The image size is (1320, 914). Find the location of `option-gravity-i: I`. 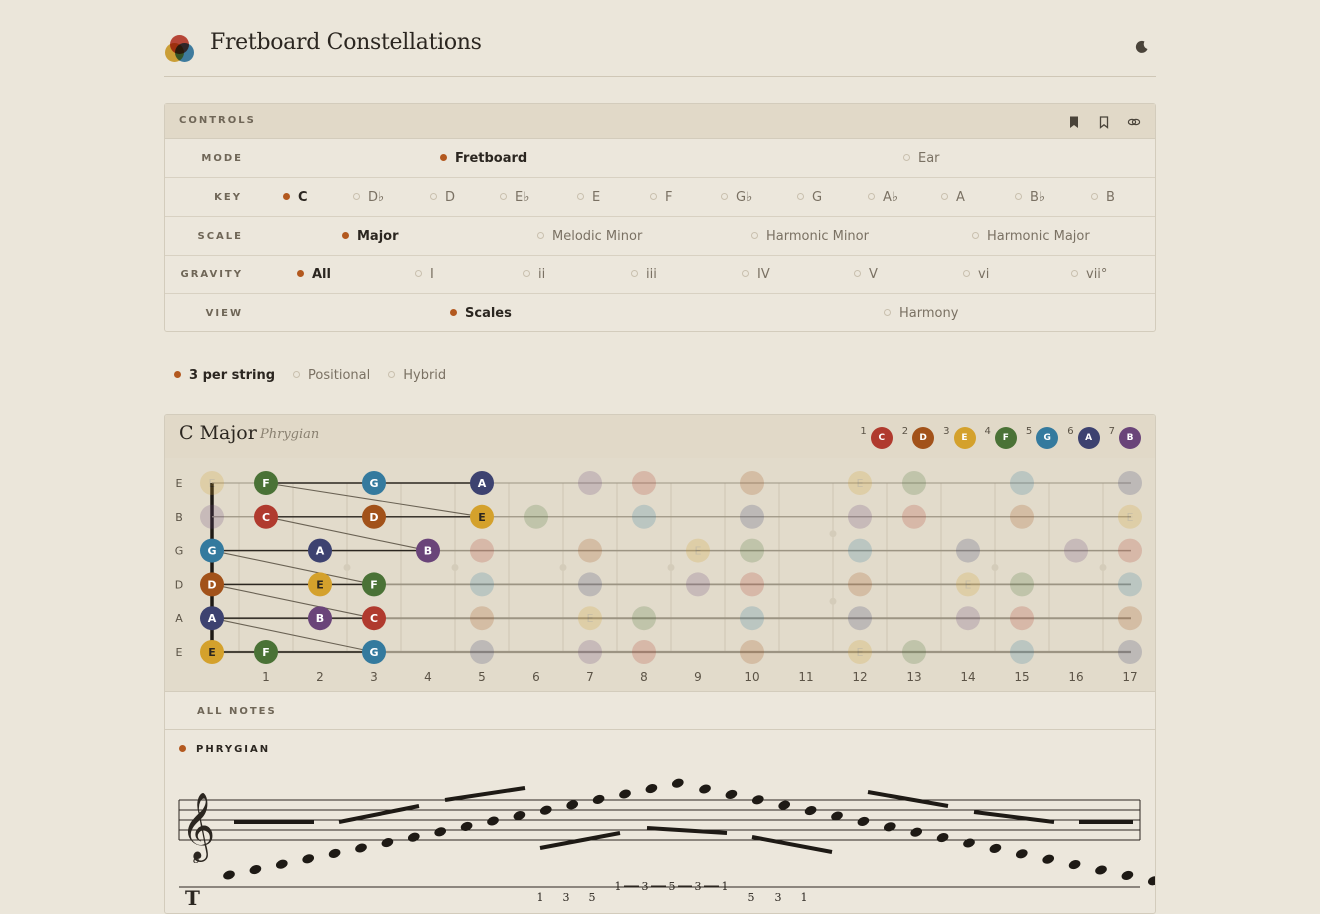

option-gravity-i: I is located at coordinates (424, 274).